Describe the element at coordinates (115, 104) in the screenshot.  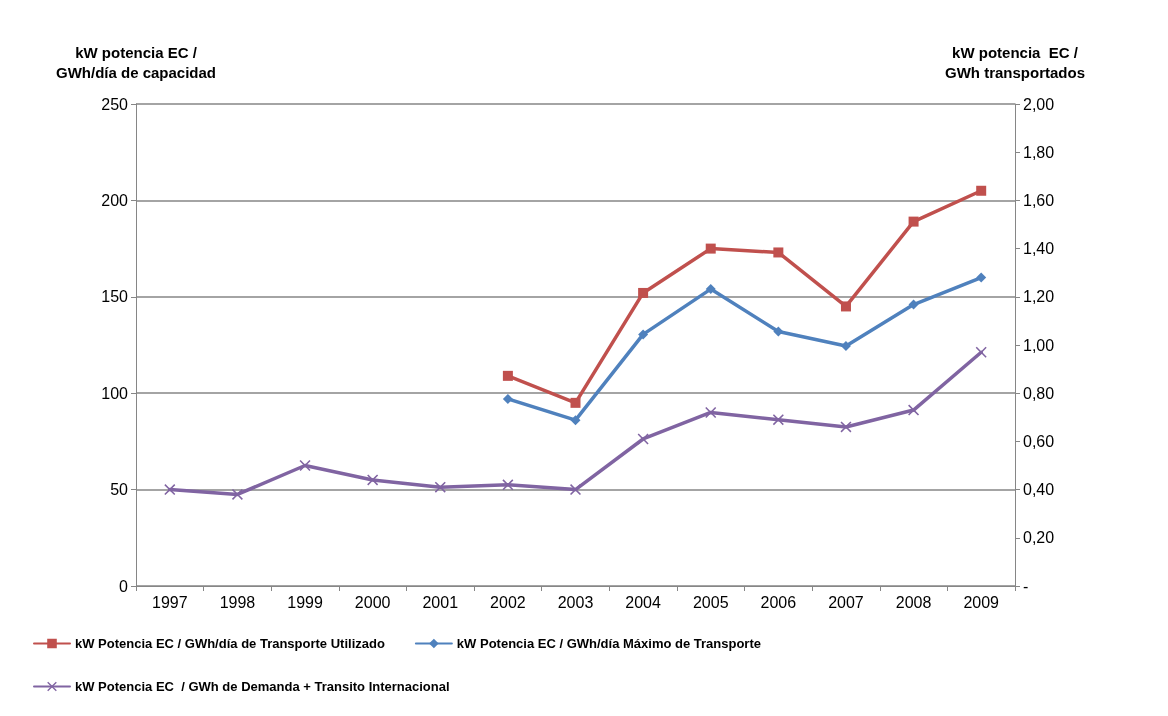
I see `y-tick-label: 250` at that location.